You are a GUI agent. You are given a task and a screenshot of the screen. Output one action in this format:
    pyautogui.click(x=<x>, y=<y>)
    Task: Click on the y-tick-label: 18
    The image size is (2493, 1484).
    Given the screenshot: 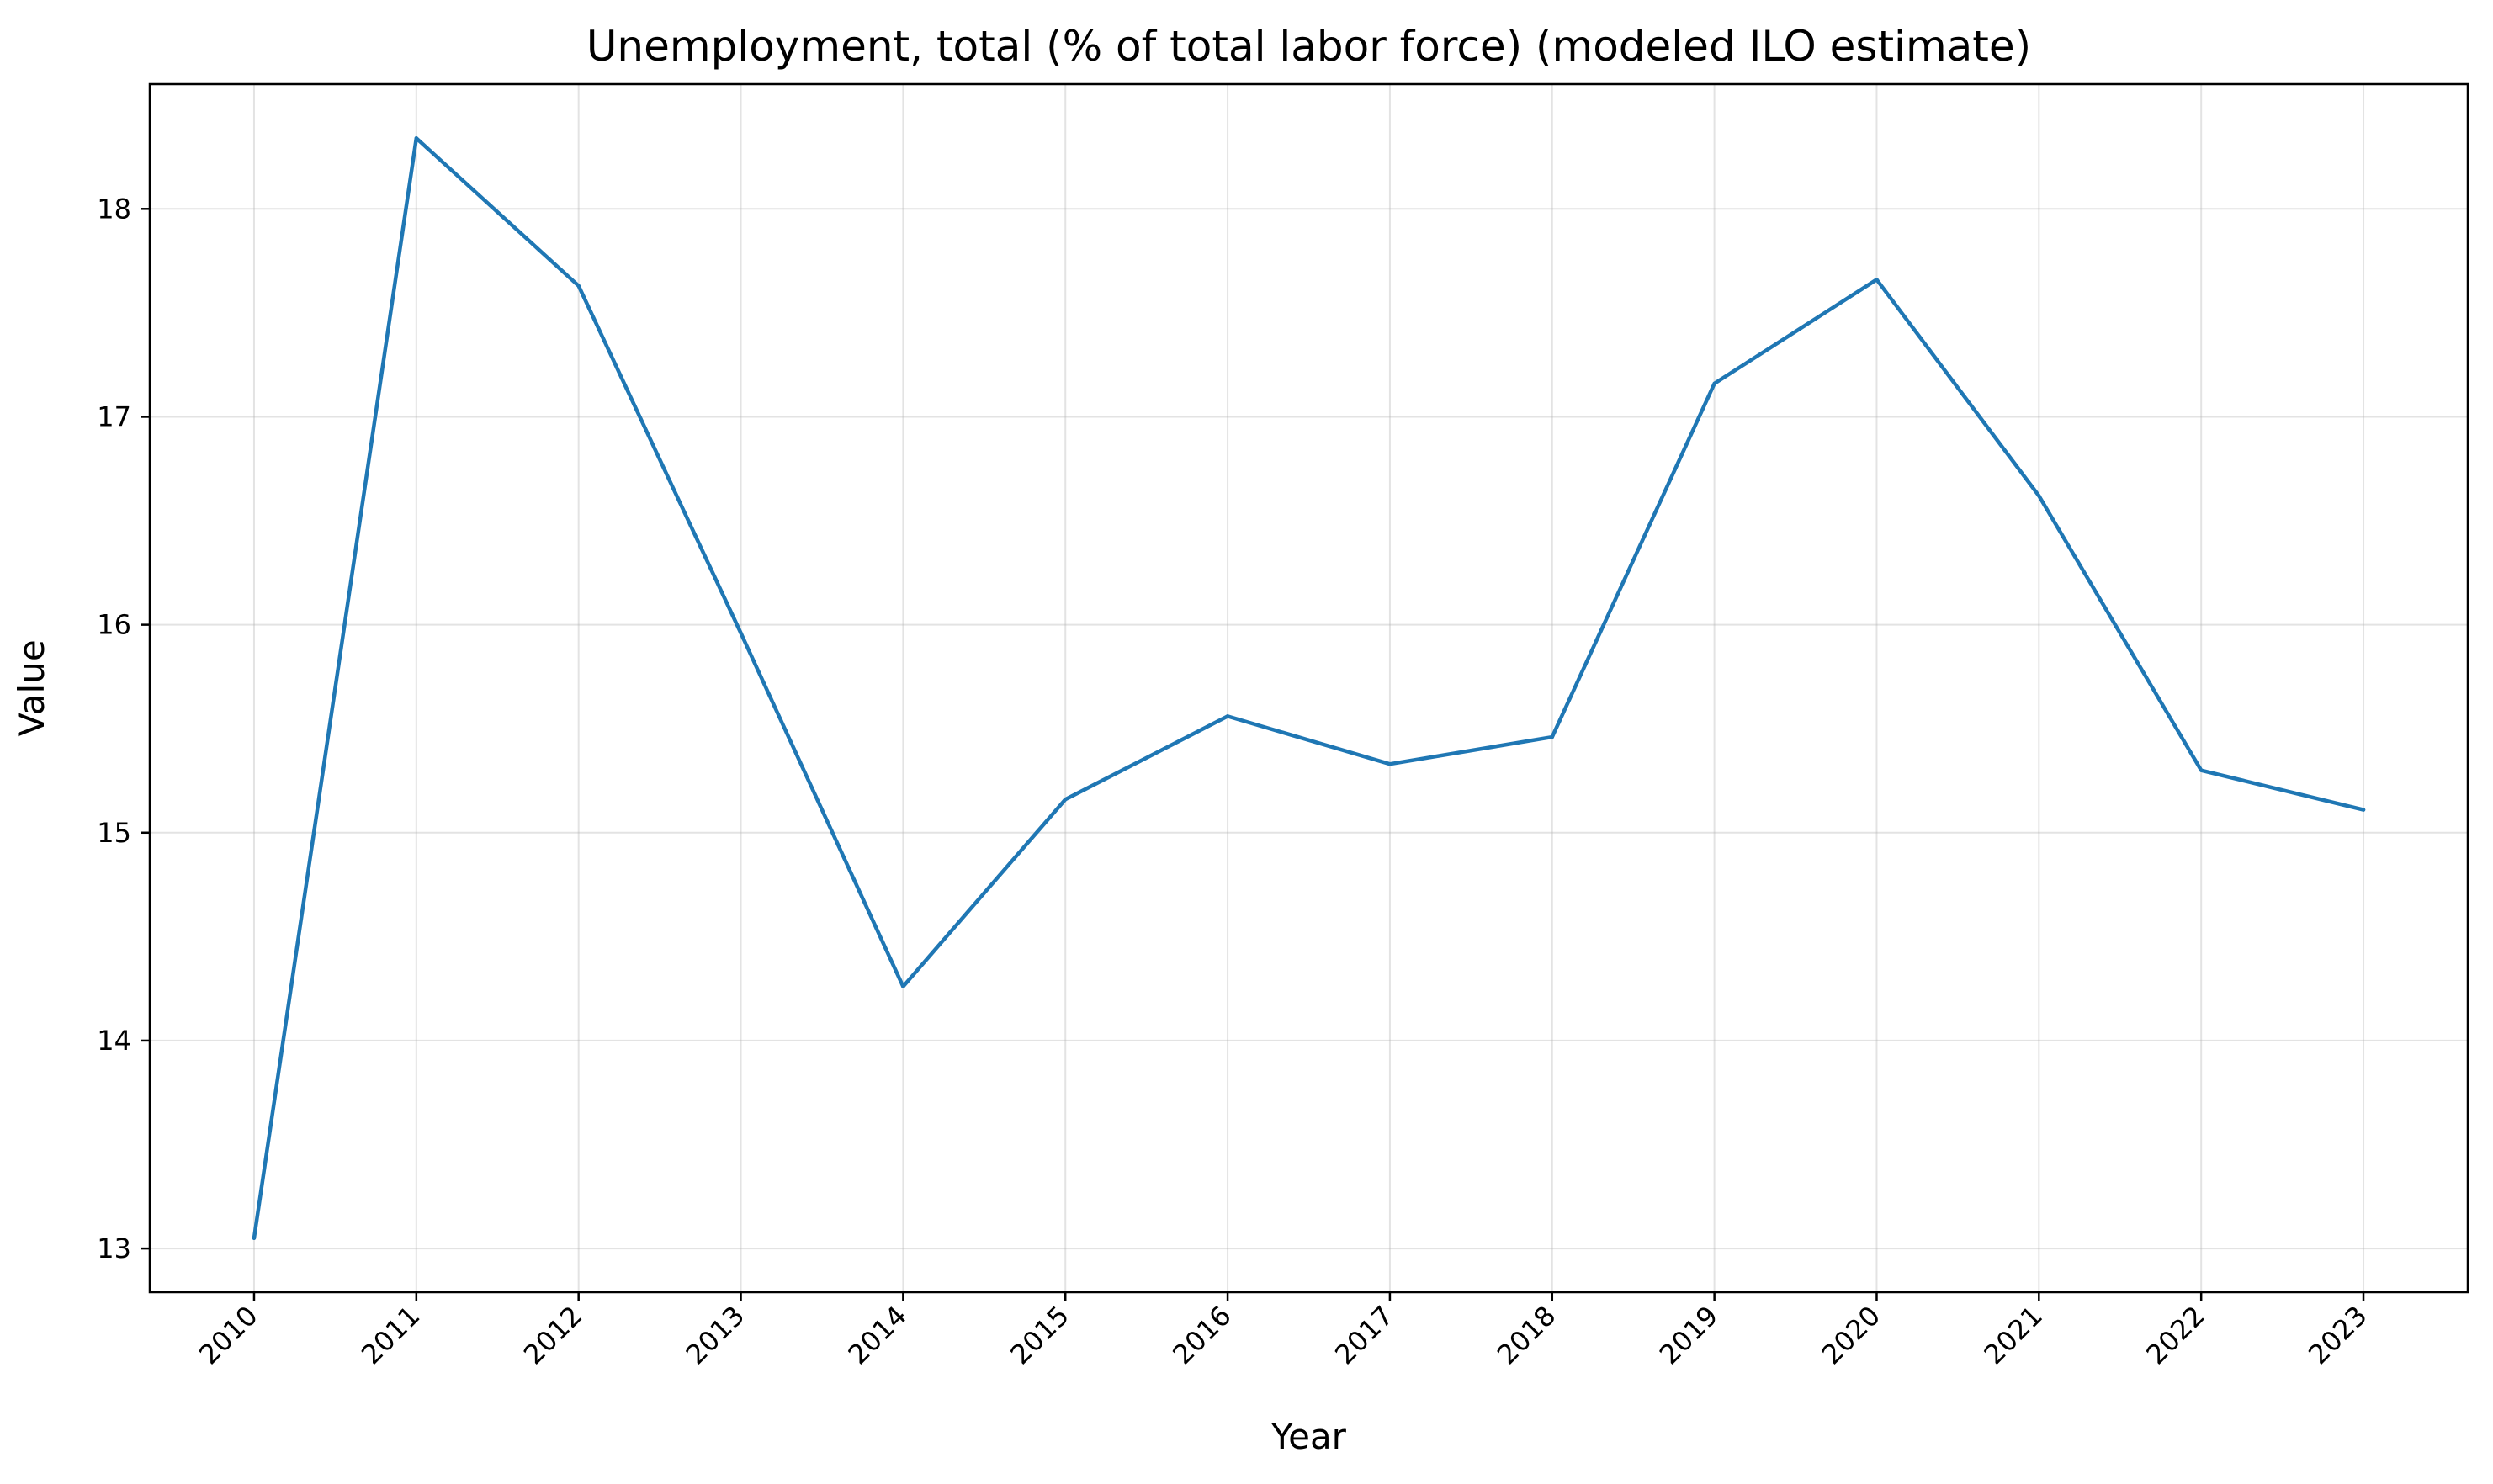 What is the action you would take?
    pyautogui.click(x=114, y=209)
    